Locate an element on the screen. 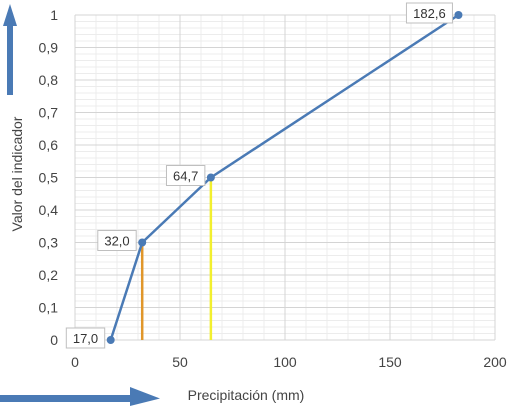 The width and height of the screenshot is (511, 406). y-tick-label: 0 is located at coordinates (54, 340).